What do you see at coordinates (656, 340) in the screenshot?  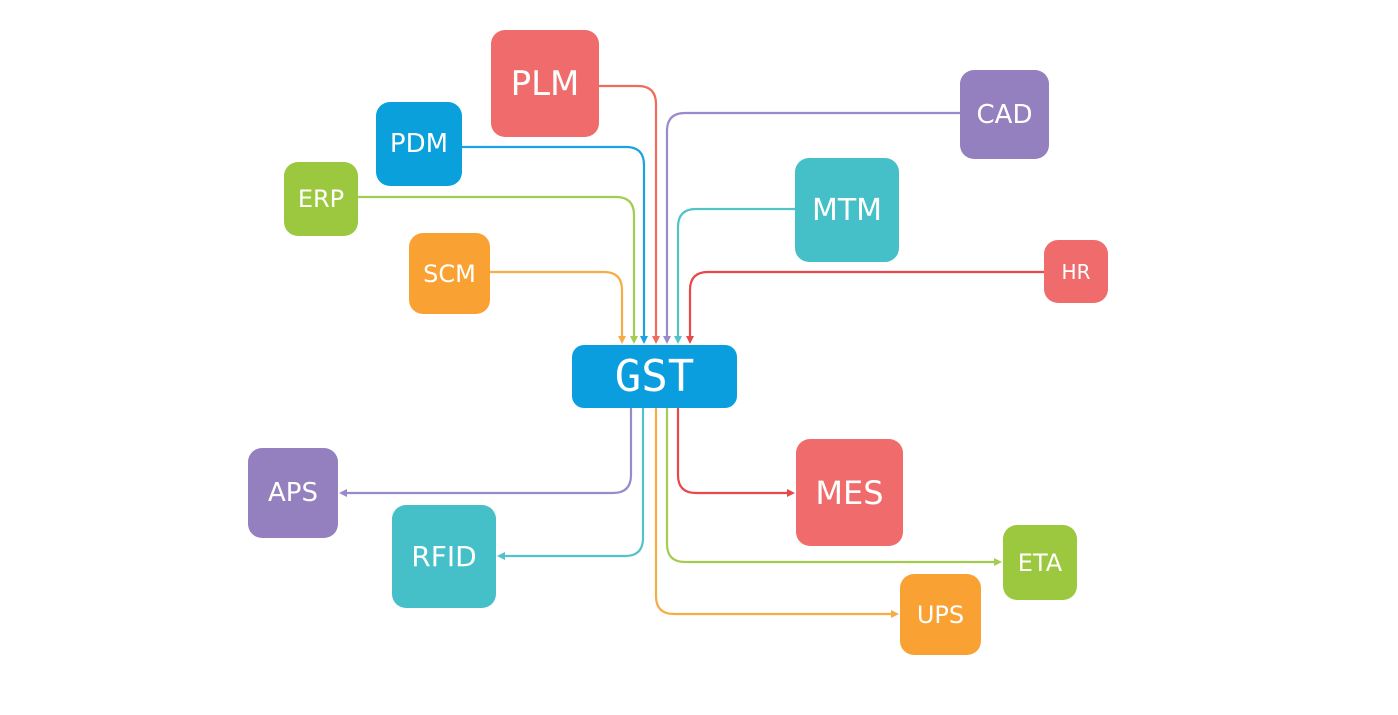 I see `plm-arrowhead` at bounding box center [656, 340].